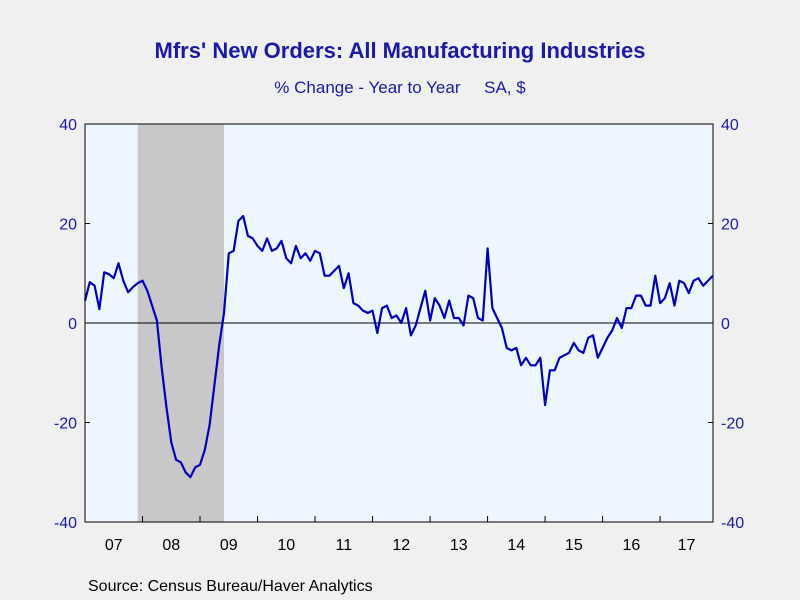  What do you see at coordinates (574, 545) in the screenshot?
I see `x-tick-label: 15` at bounding box center [574, 545].